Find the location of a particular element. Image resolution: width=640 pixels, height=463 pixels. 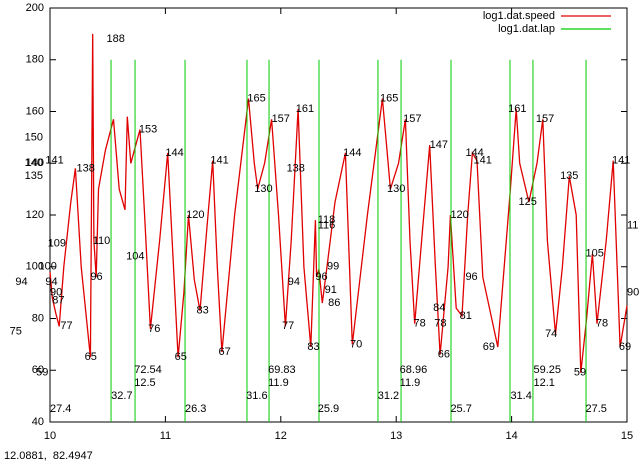

annotation: 27.4 is located at coordinates (60, 409).